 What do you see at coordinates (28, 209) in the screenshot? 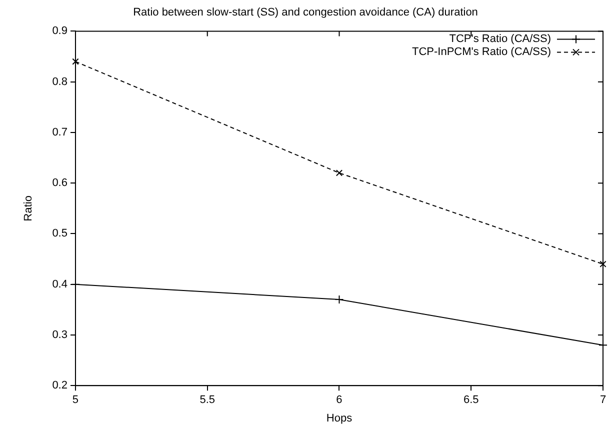
I see `y-axis-title: Ratio` at bounding box center [28, 209].